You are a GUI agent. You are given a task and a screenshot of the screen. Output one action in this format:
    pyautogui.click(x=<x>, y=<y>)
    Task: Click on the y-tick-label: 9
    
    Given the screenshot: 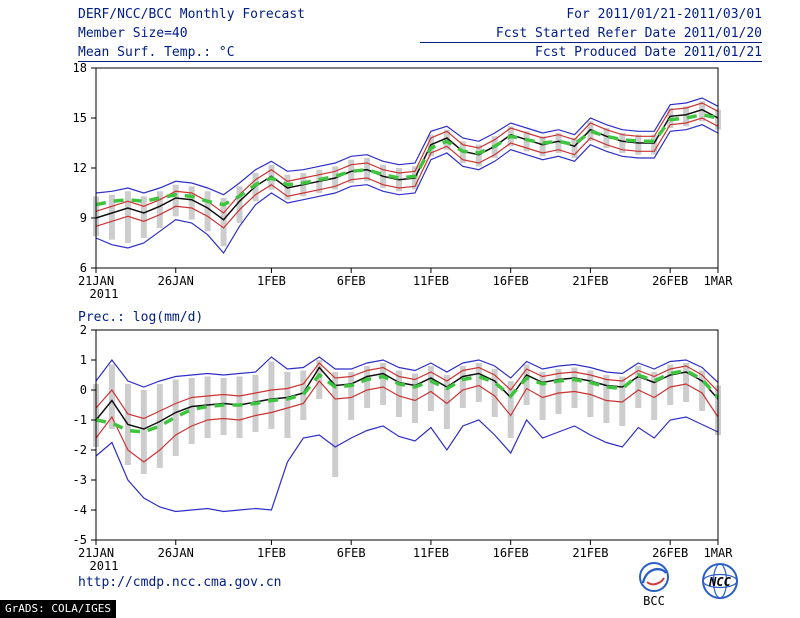 What is the action you would take?
    pyautogui.click(x=83, y=218)
    